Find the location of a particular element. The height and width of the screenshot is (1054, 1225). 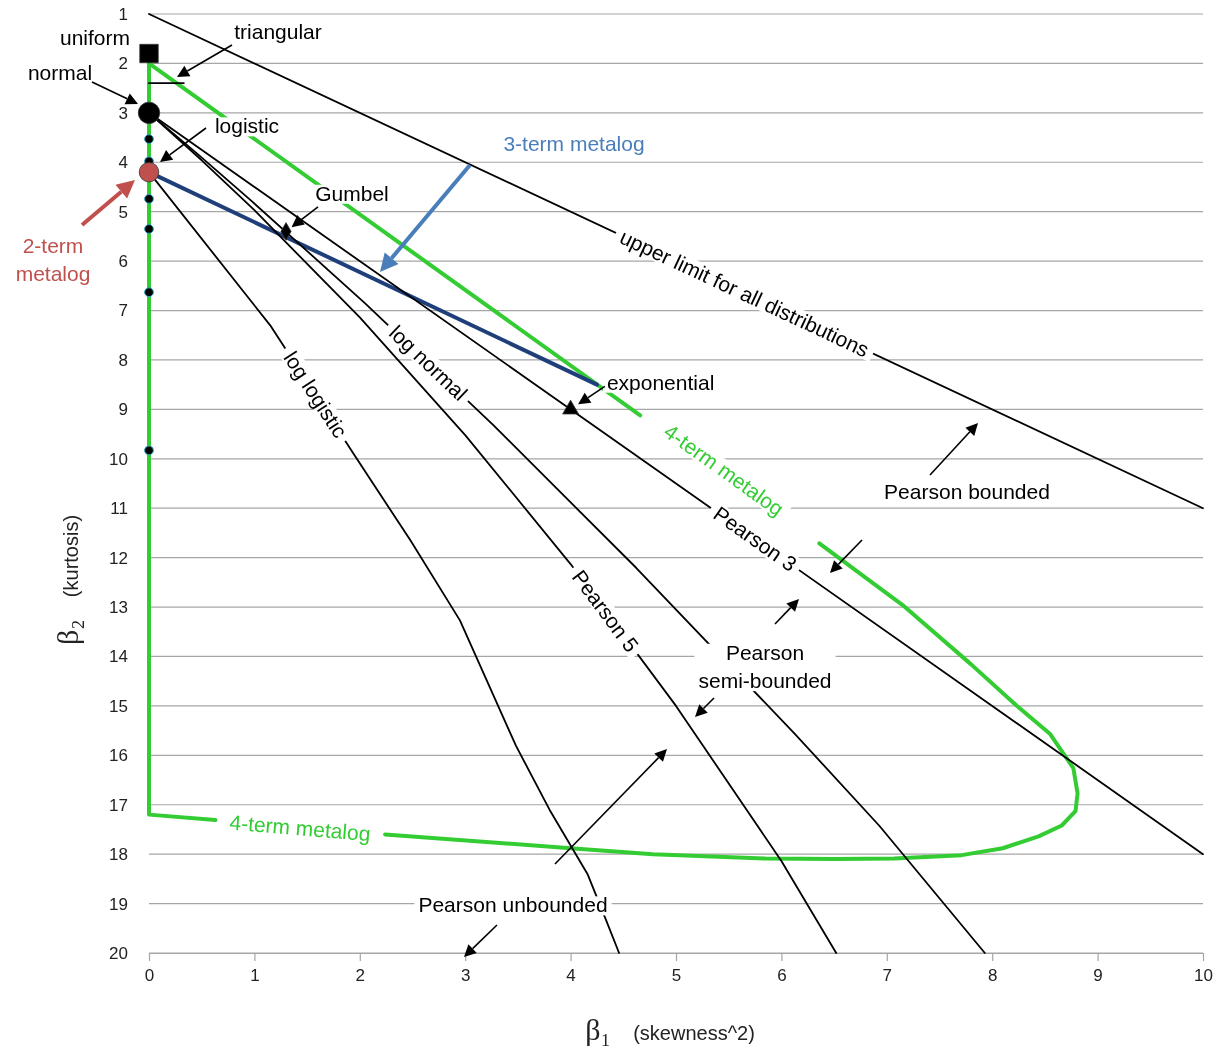

y-tick-label: 17 is located at coordinates (118, 805).